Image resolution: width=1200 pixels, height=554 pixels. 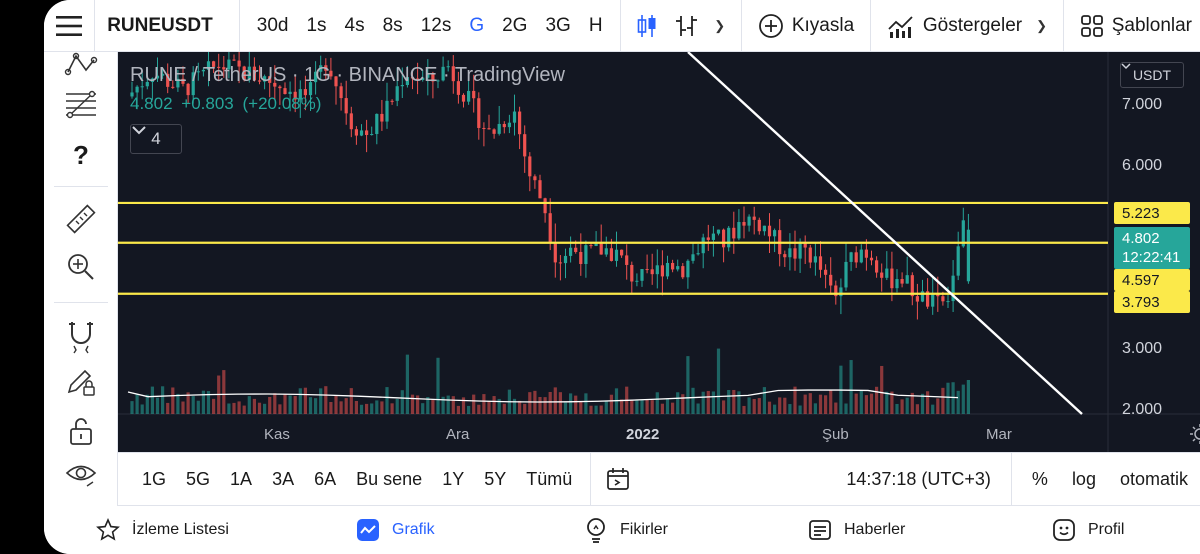 What do you see at coordinates (1142, 409) in the screenshot?
I see `price-axis-label: 2.000` at bounding box center [1142, 409].